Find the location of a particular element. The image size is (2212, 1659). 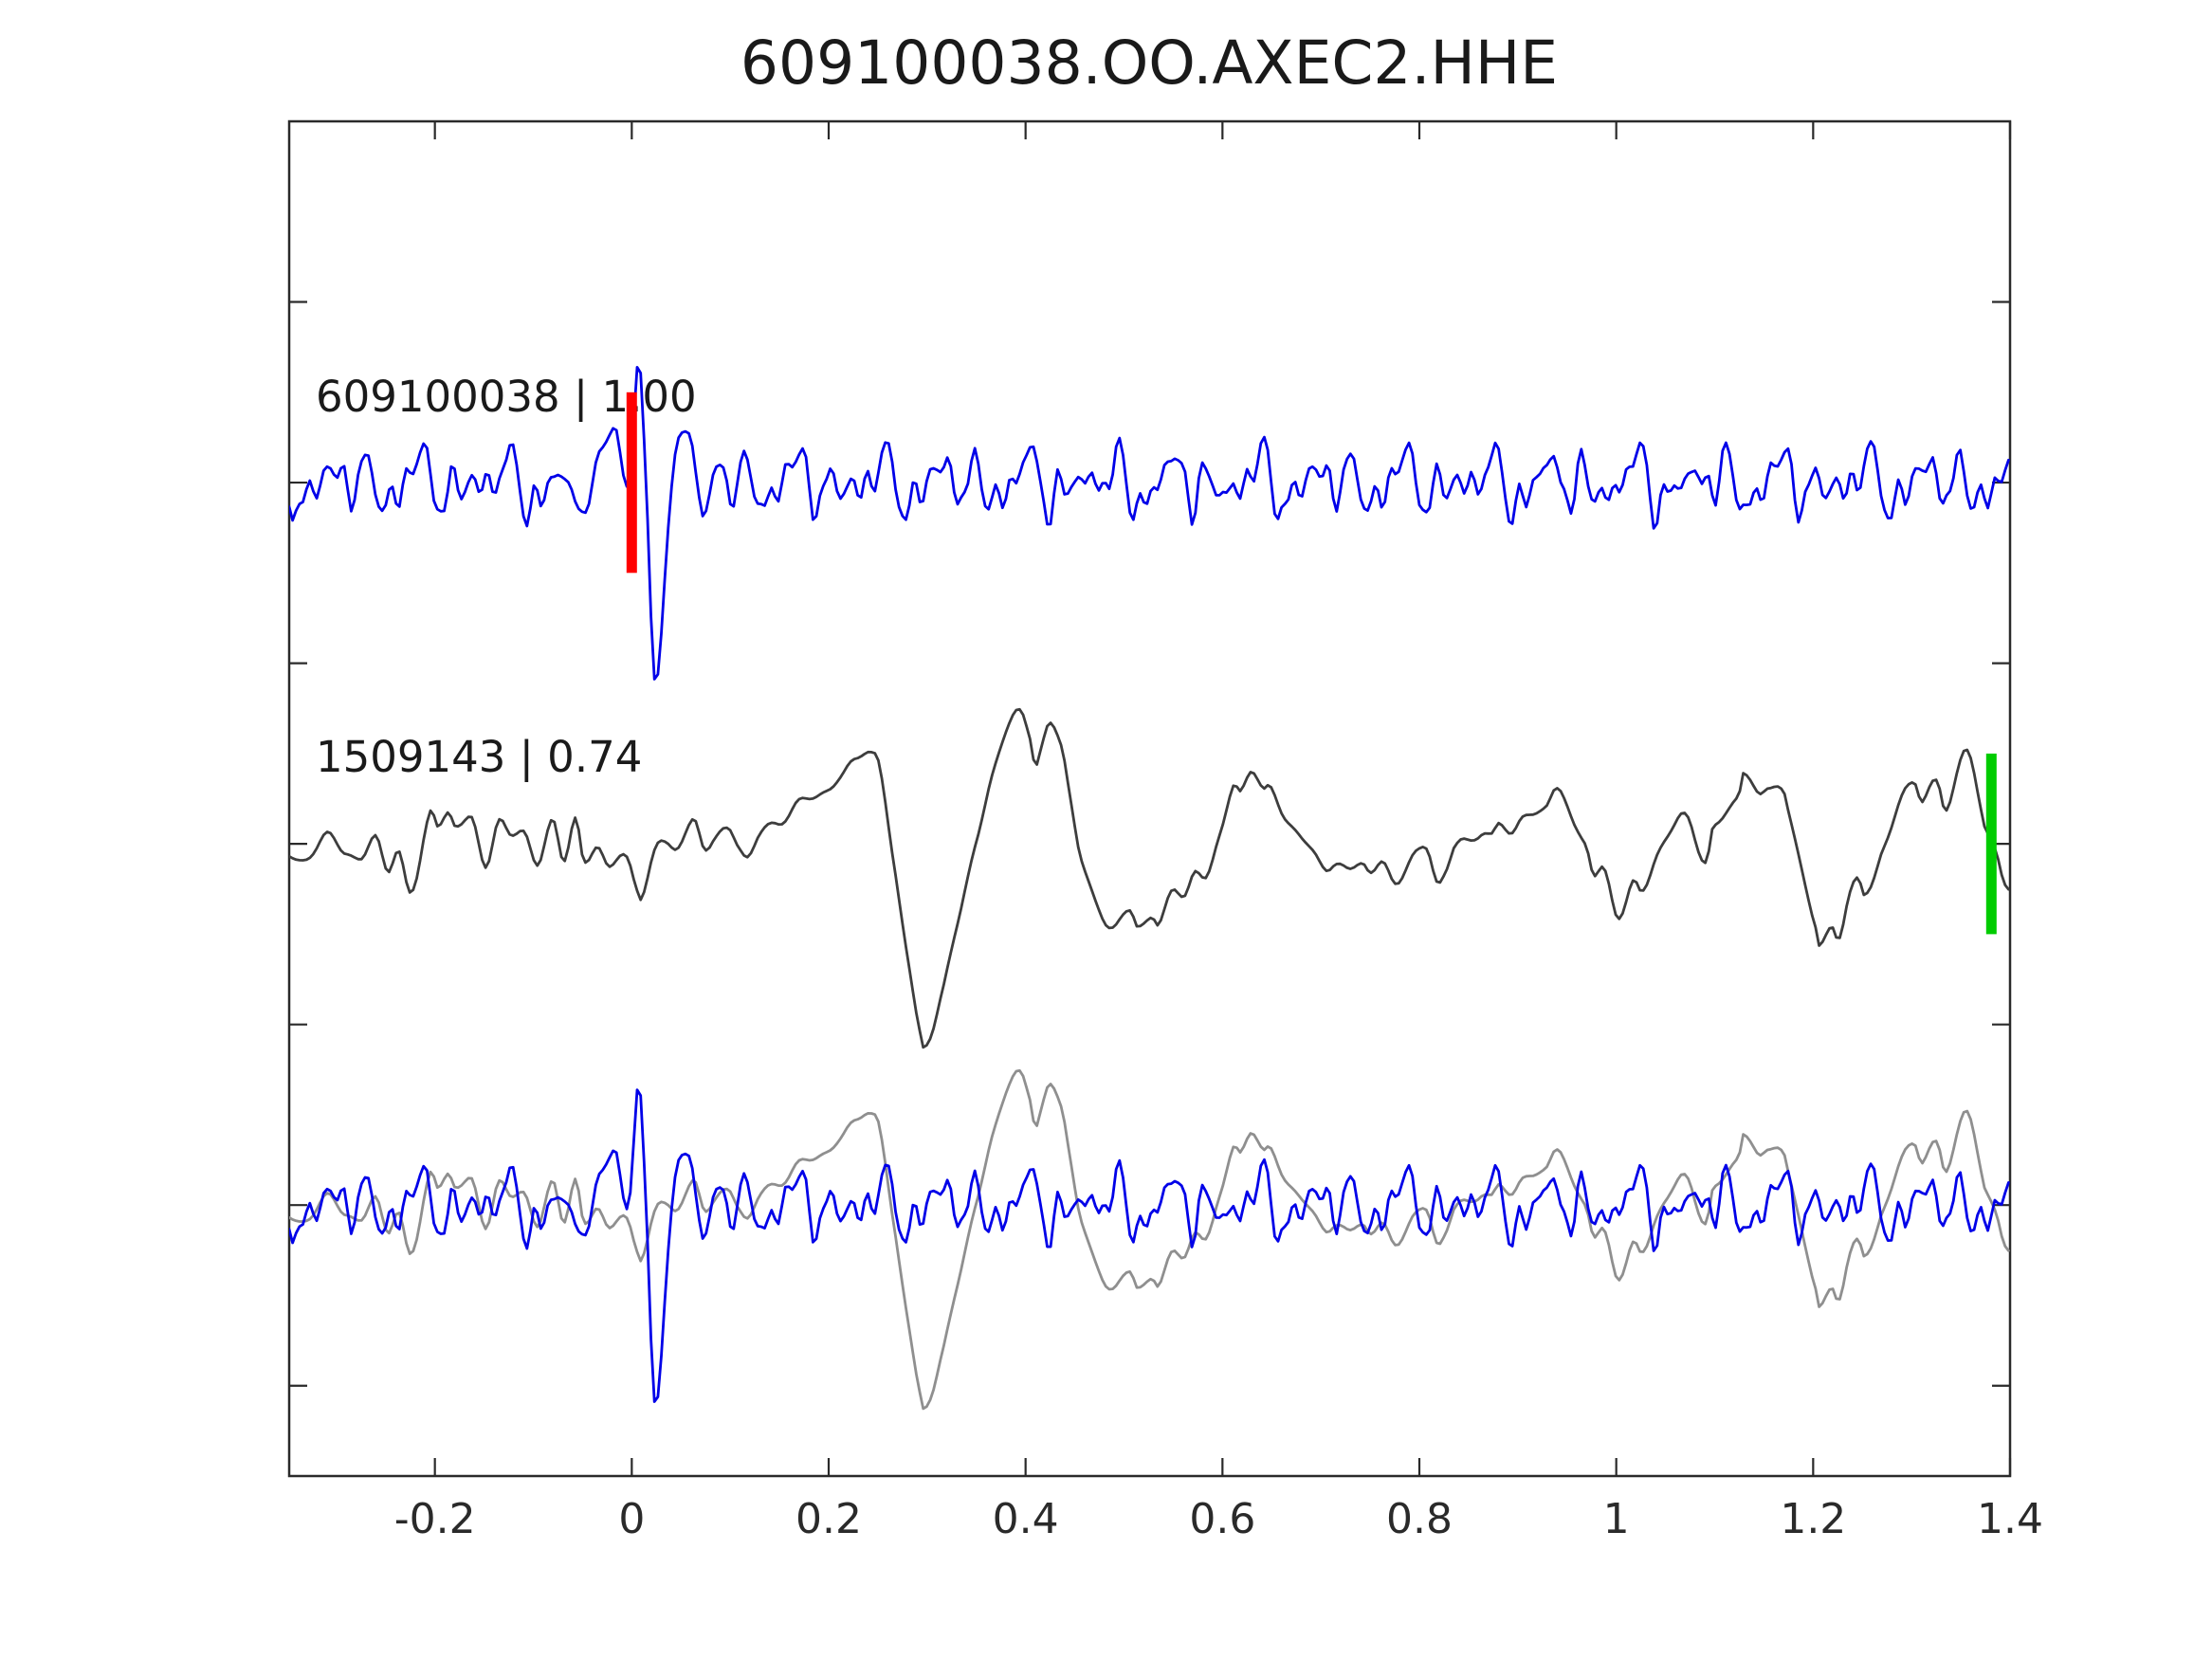

x-tick-label: 0.8 is located at coordinates (1419, 1519).